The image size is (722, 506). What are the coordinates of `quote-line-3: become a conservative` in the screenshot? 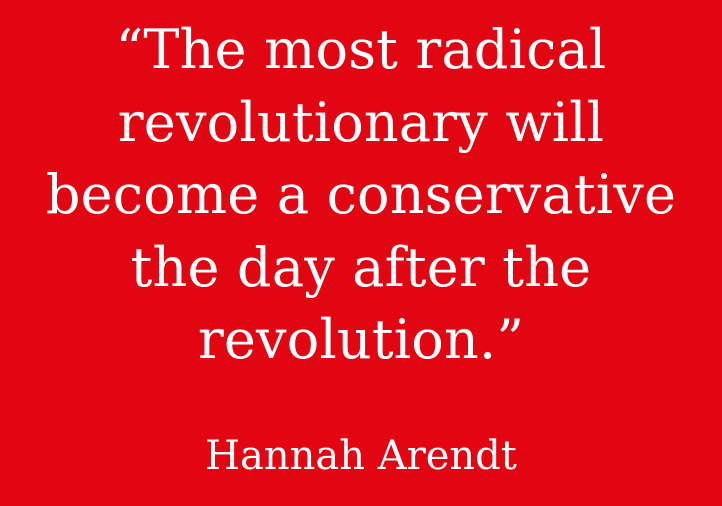 It's located at (361, 194).